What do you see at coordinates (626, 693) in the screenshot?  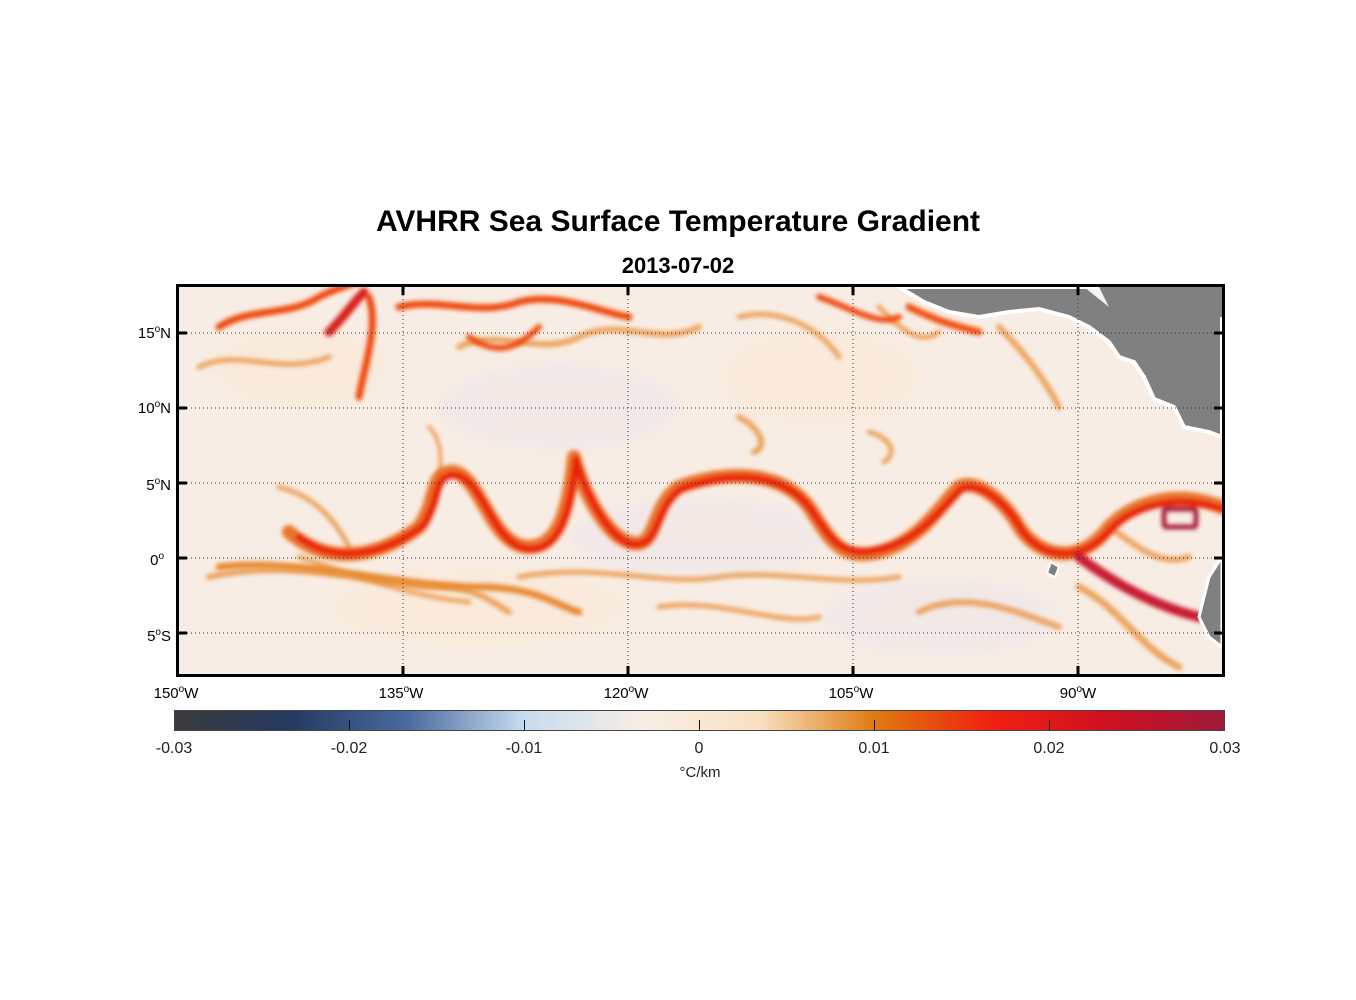 I see `lon-label-120w: 120oW` at bounding box center [626, 693].